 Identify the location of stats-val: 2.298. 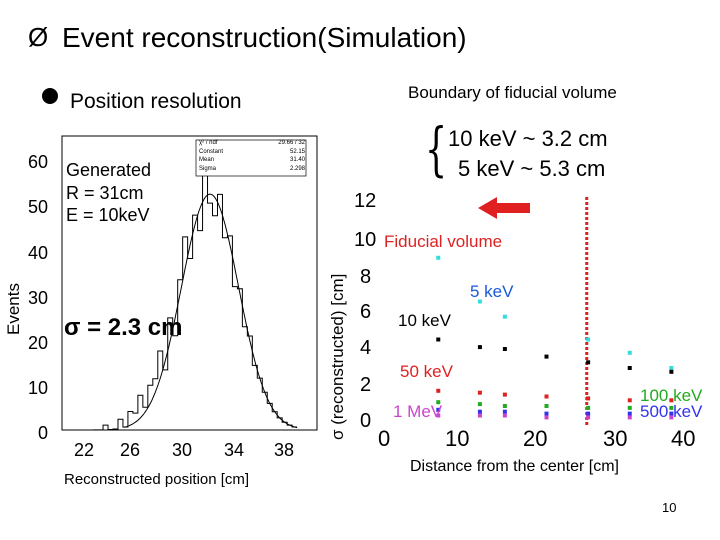
(297, 168).